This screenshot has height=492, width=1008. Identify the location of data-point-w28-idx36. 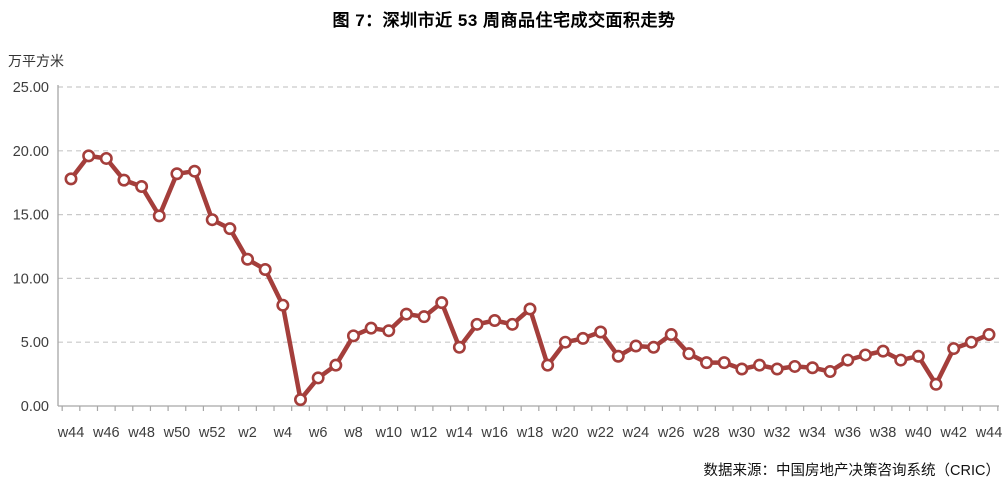
(707, 363).